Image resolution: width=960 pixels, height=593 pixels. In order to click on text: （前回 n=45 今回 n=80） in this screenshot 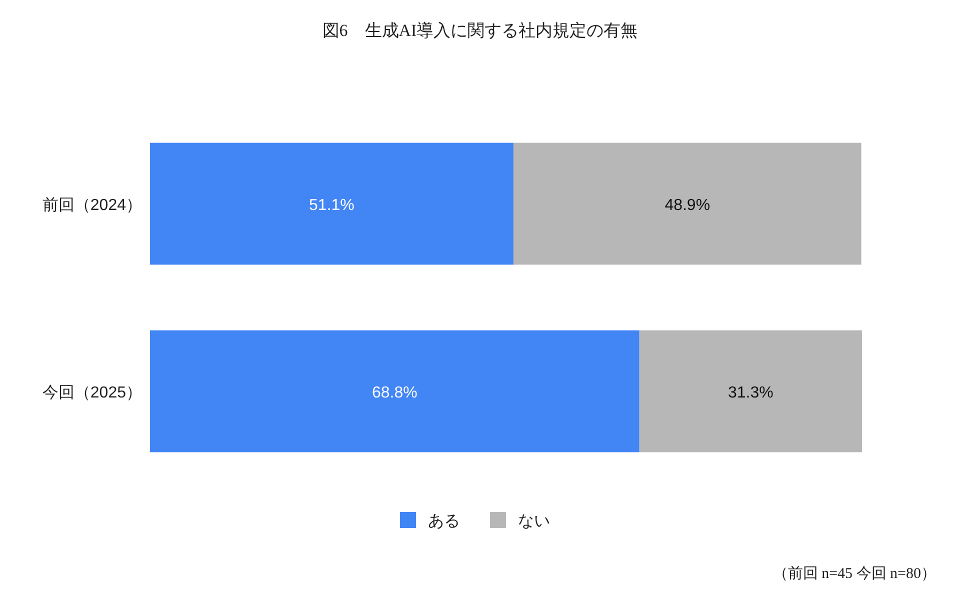, I will do `click(854, 573)`.